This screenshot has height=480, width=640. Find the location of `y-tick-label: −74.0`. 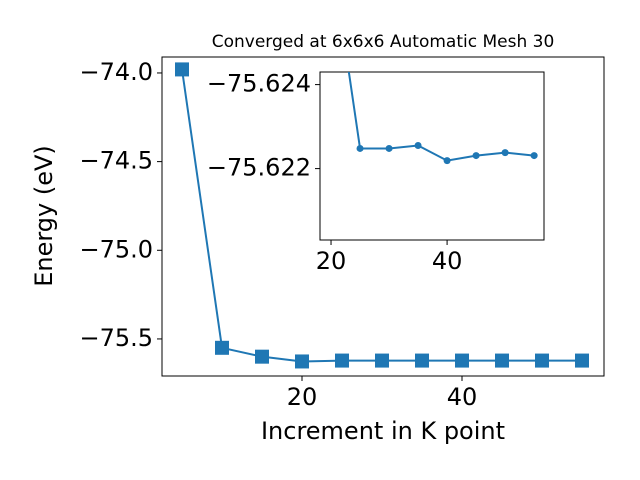

y-tick-label: −74.0 is located at coordinates (116, 72).